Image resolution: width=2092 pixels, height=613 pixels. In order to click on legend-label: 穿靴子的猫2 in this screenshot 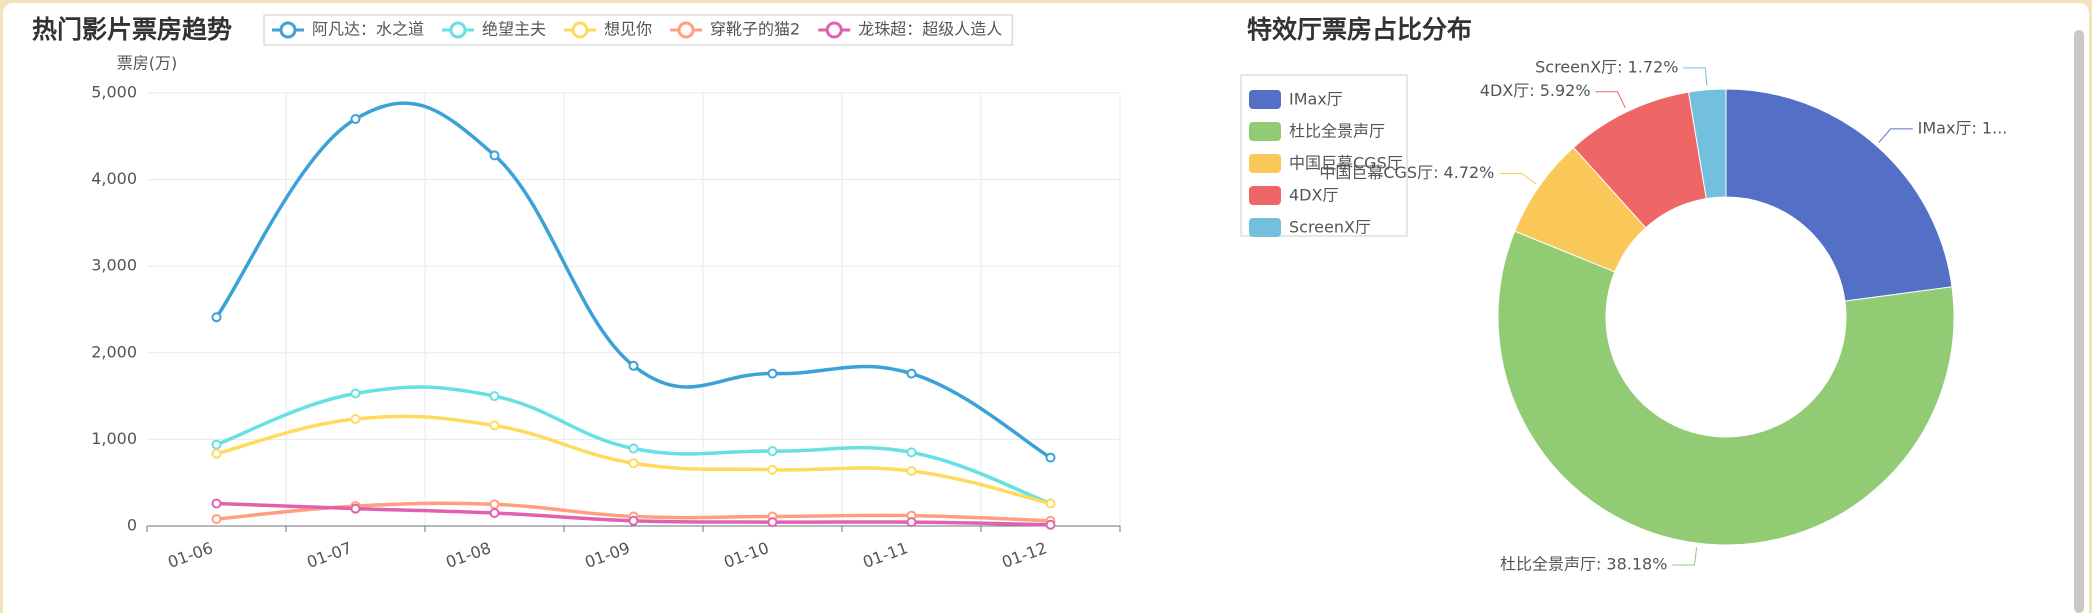, I will do `click(755, 29)`.